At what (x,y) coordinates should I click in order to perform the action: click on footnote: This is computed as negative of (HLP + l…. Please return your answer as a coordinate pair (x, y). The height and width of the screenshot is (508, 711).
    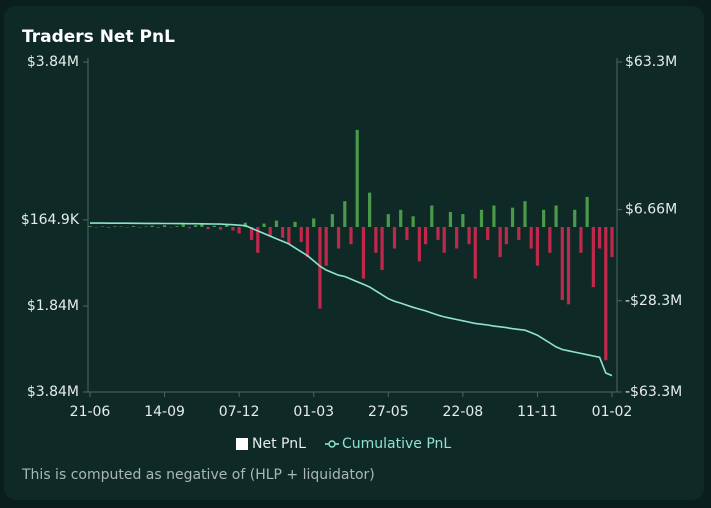
    Looking at the image, I should click on (198, 475).